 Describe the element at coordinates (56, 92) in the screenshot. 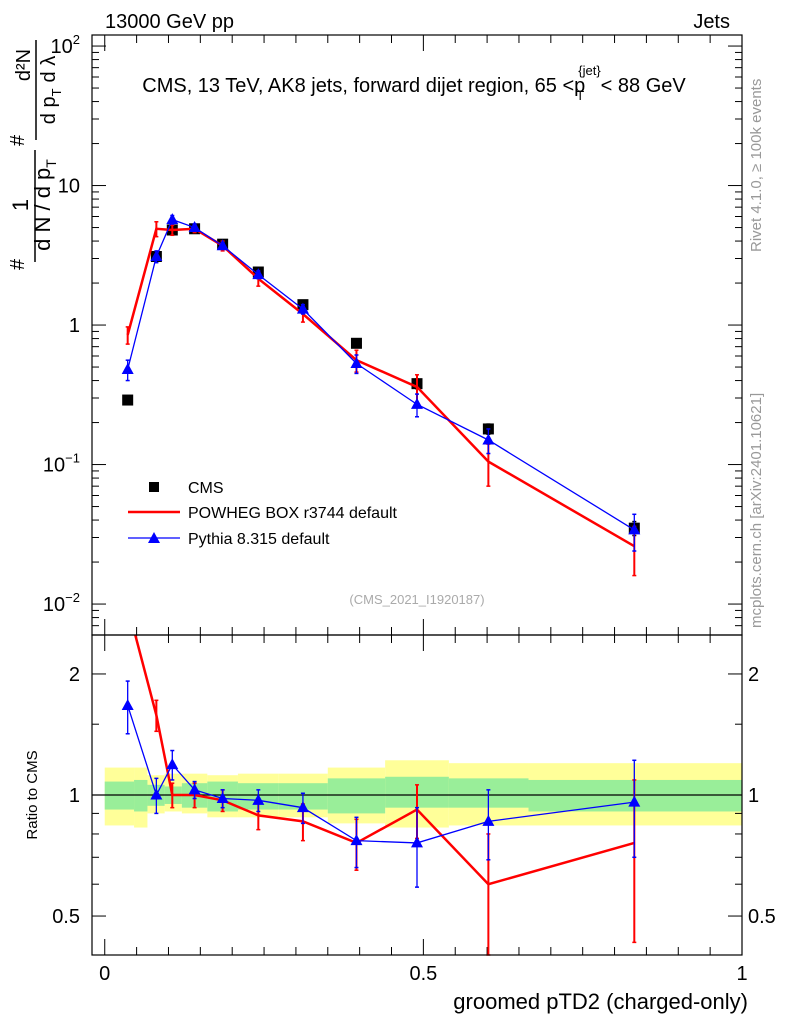

I see `ylabel-den2-sub: T` at that location.